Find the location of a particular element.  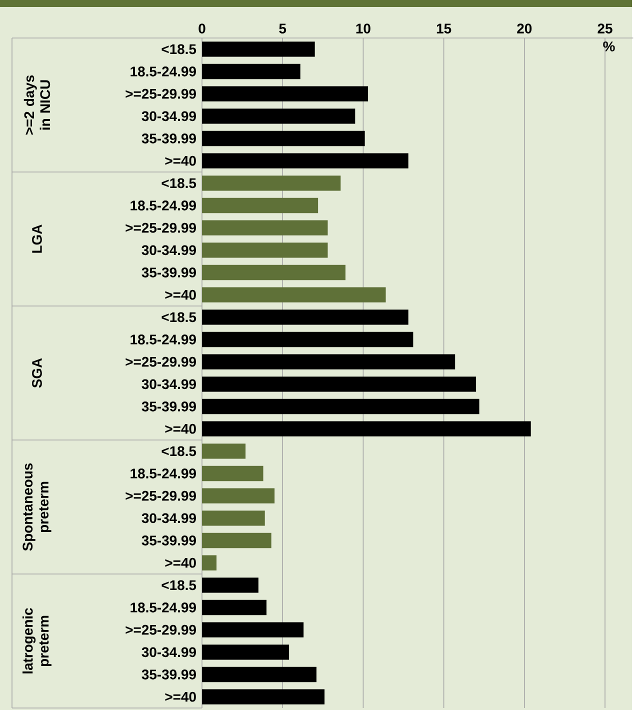

text: SGA is located at coordinates (37, 373).